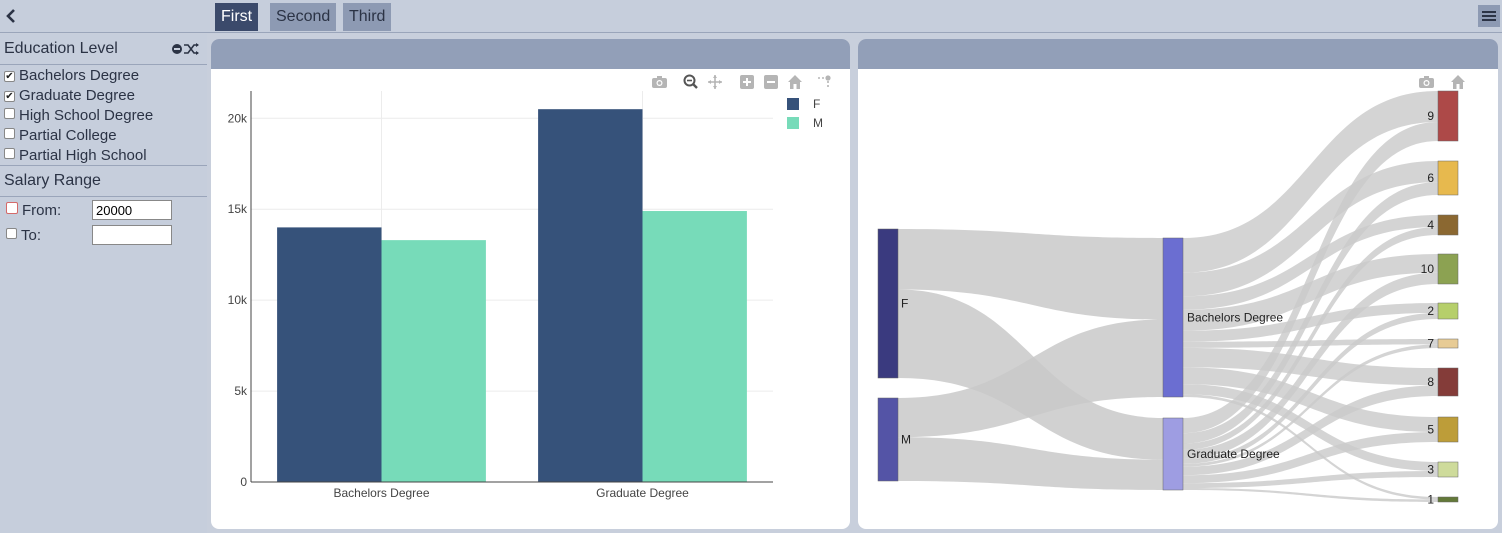  Describe the element at coordinates (132, 235) in the screenshot. I see `salary-to-input` at that location.